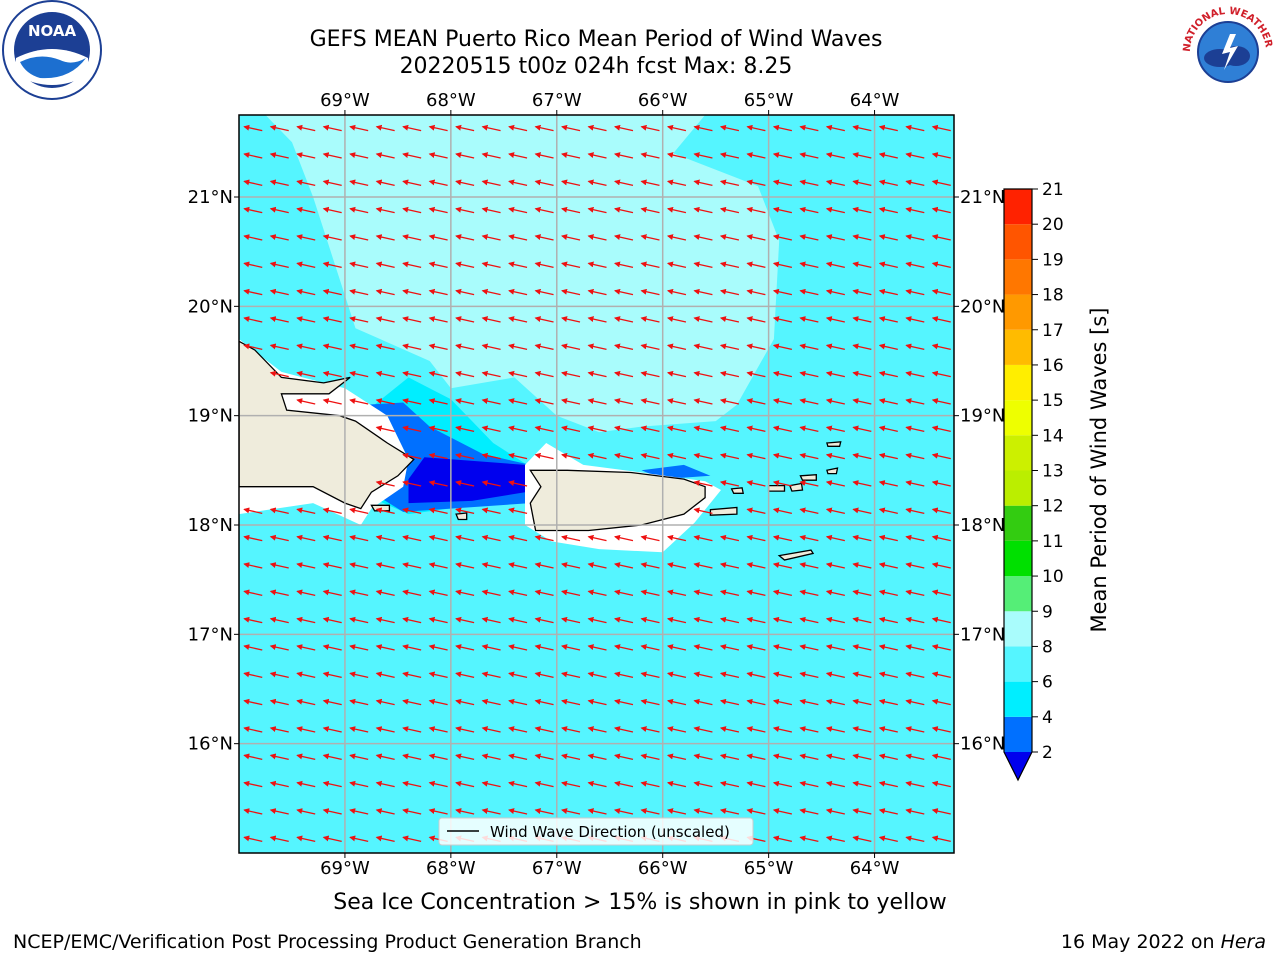 Image resolution: width=1280 pixels, height=960 pixels. I want to click on nws-logo: NATIONAL WEATHER SERVICE, so click(1226, 50).